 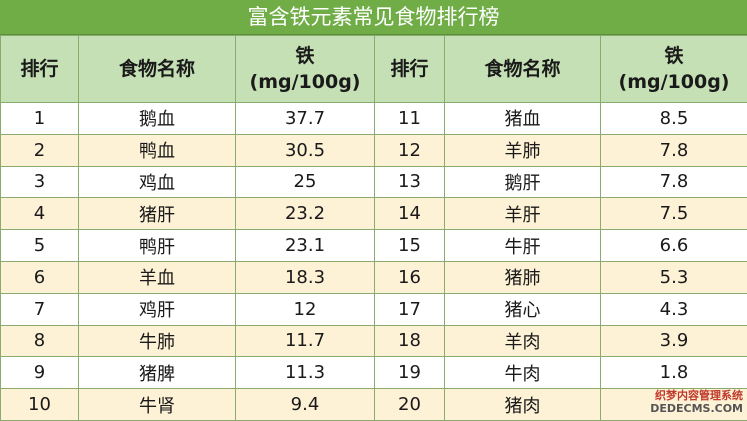 What do you see at coordinates (673, 214) in the screenshot?
I see `cell-iron: 7.5` at bounding box center [673, 214].